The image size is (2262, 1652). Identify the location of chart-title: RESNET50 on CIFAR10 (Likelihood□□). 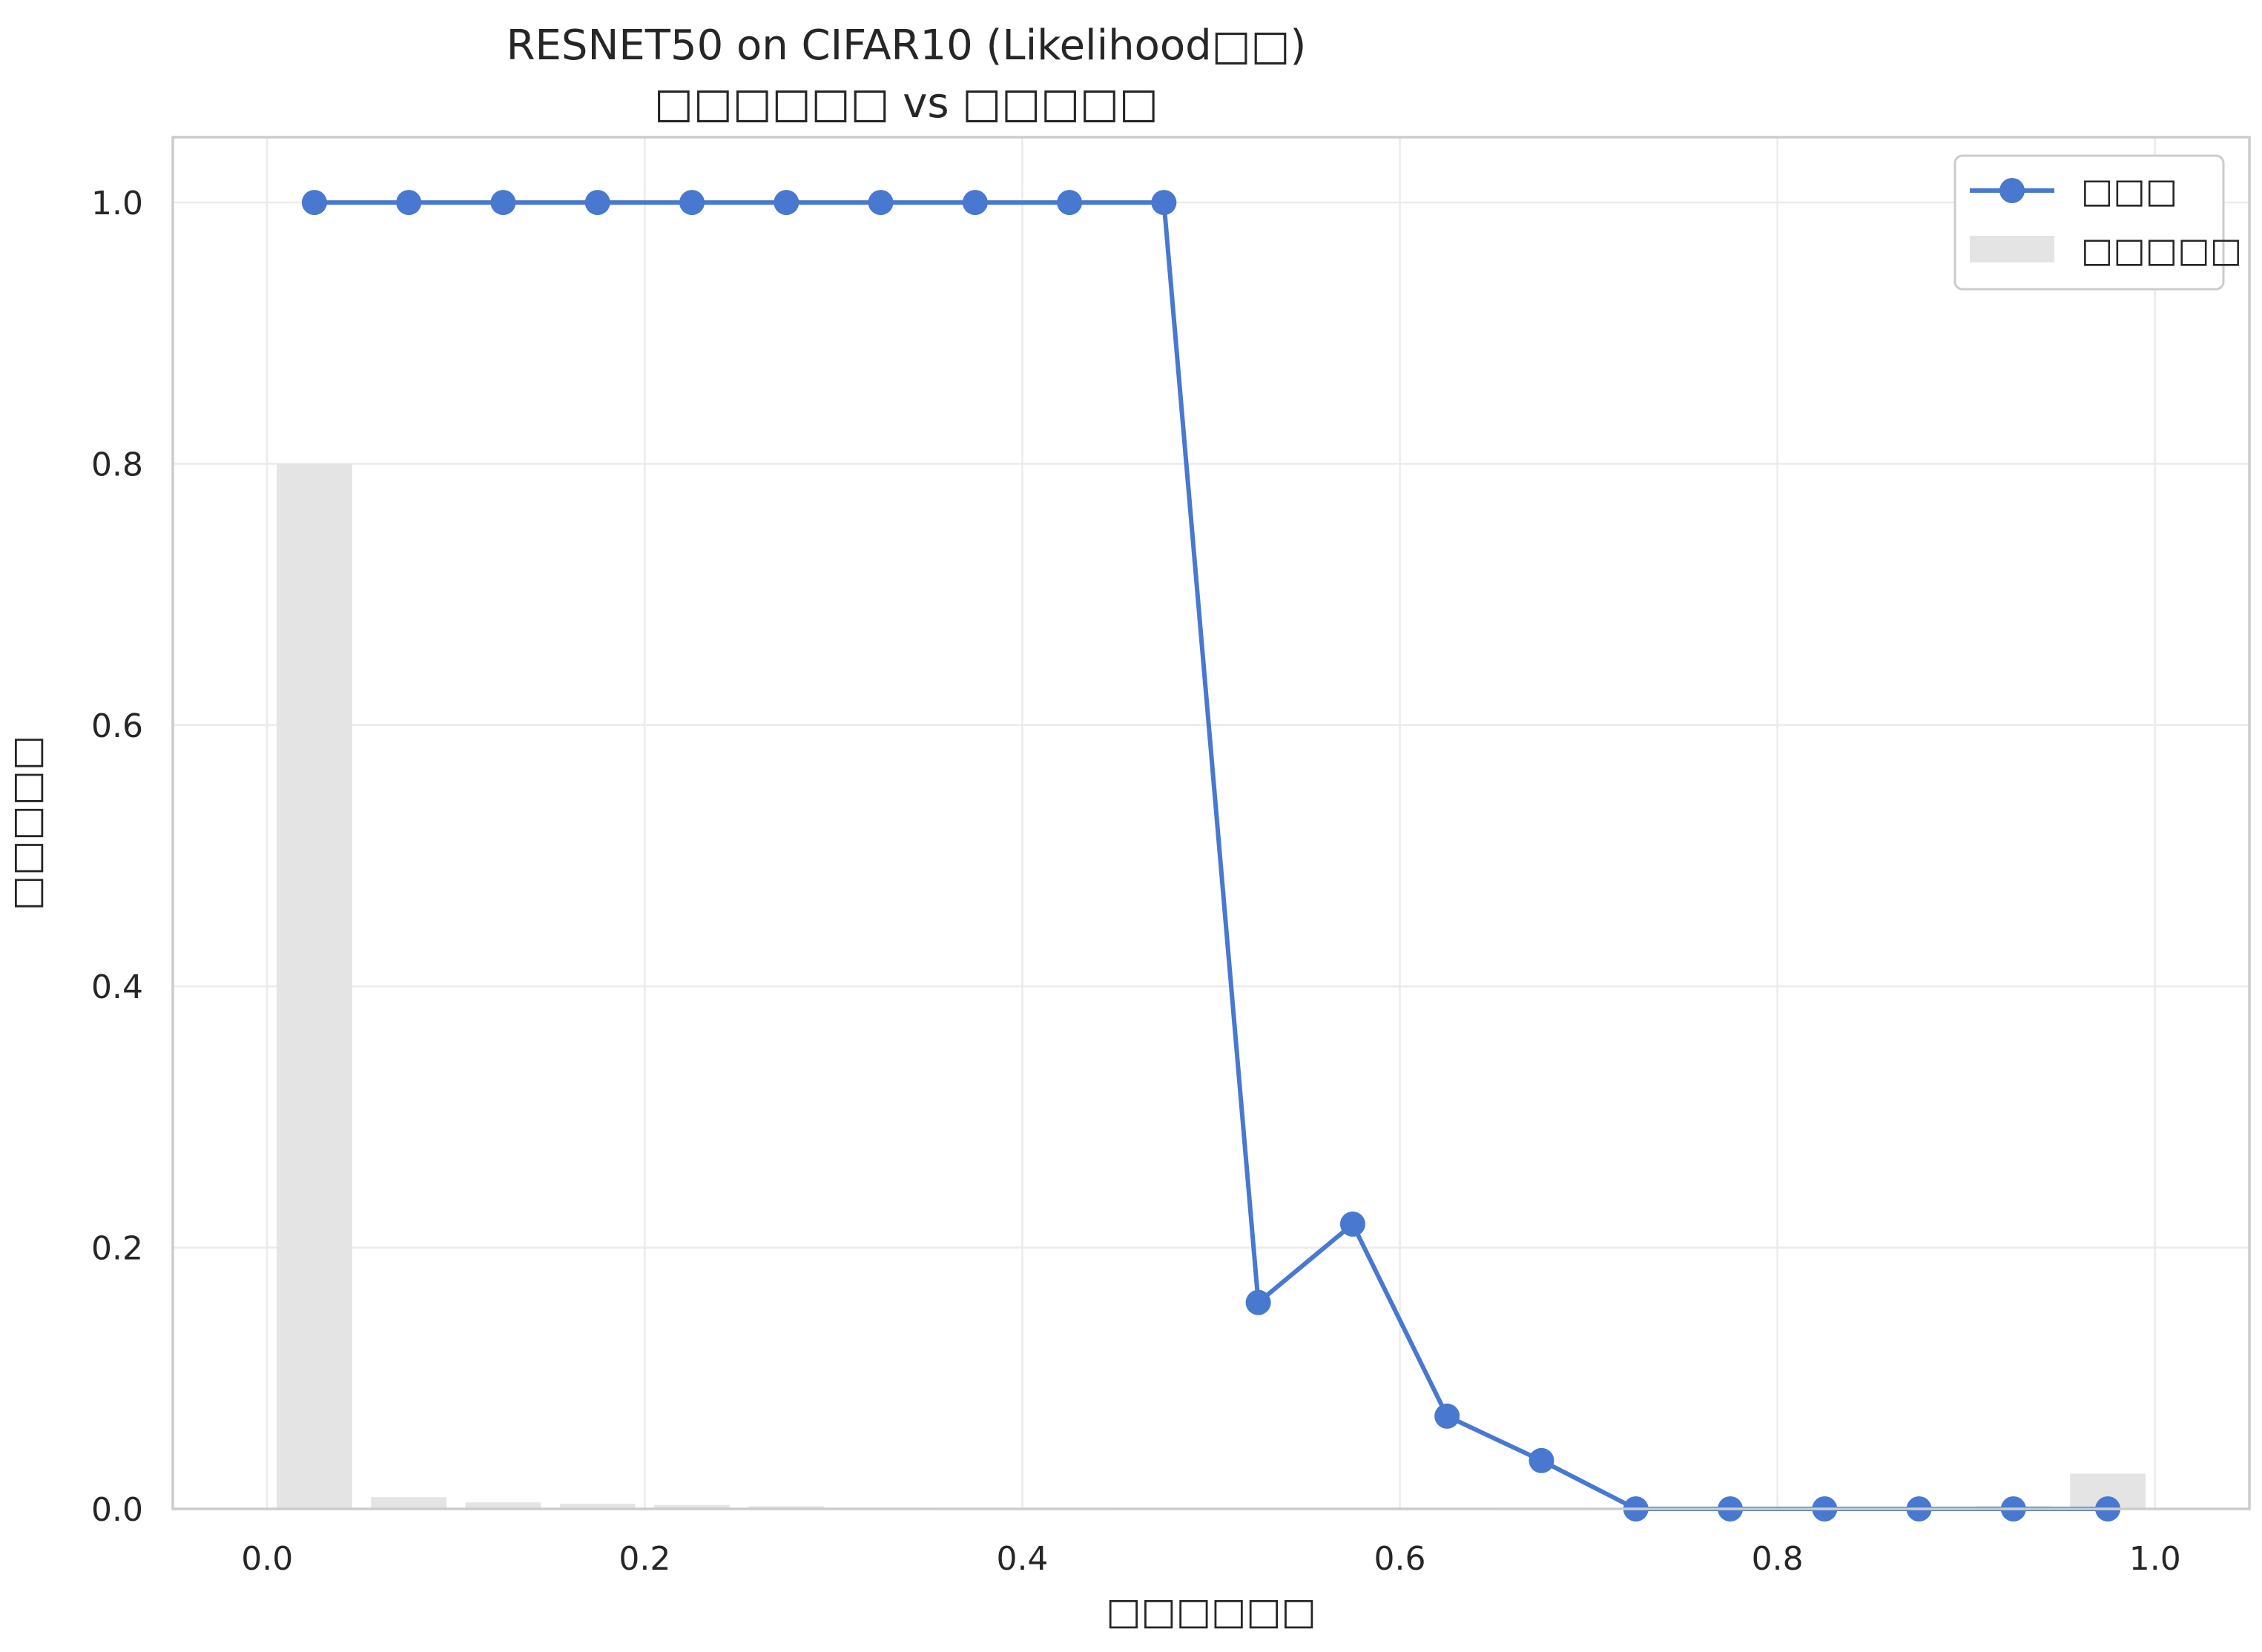
(907, 46).